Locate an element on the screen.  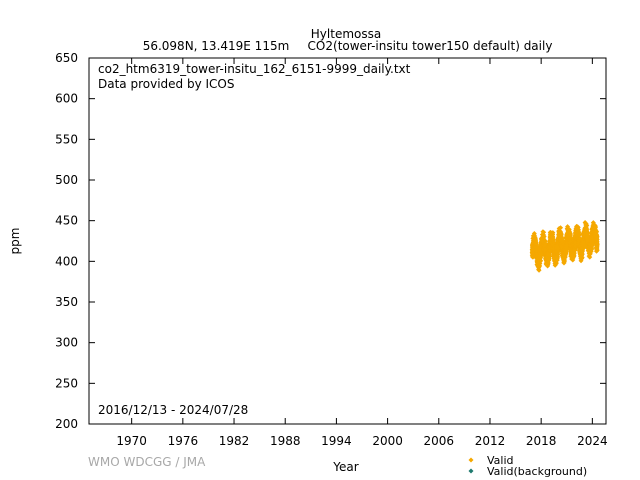
x-tick-label: 1988 is located at coordinates (285, 441).